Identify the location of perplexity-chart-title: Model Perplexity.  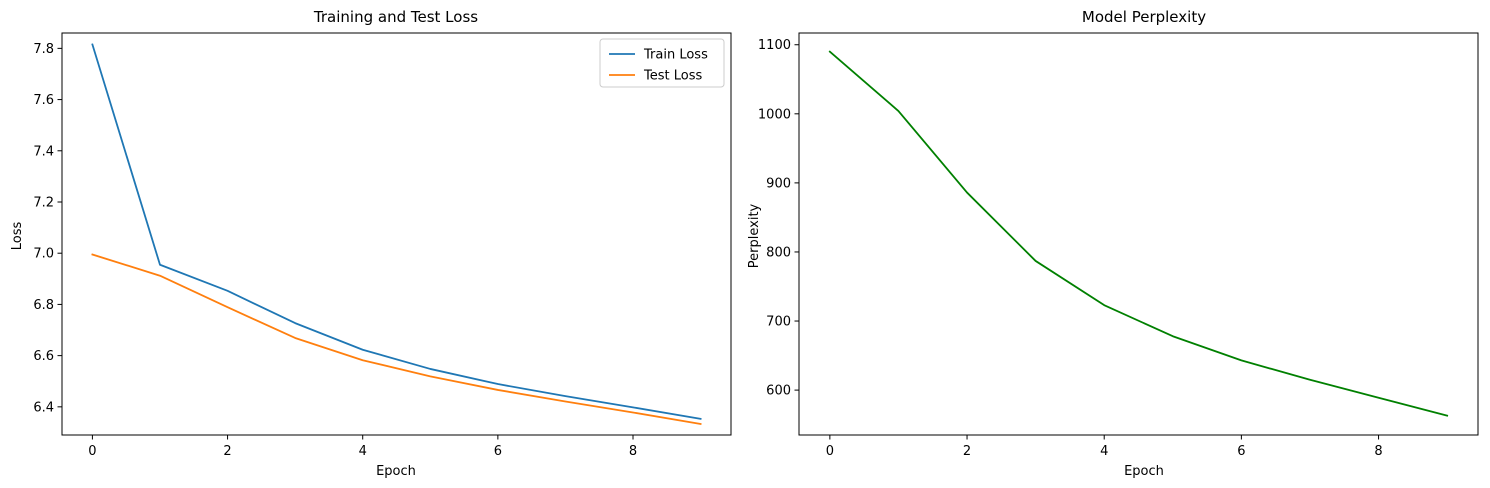
(1144, 17).